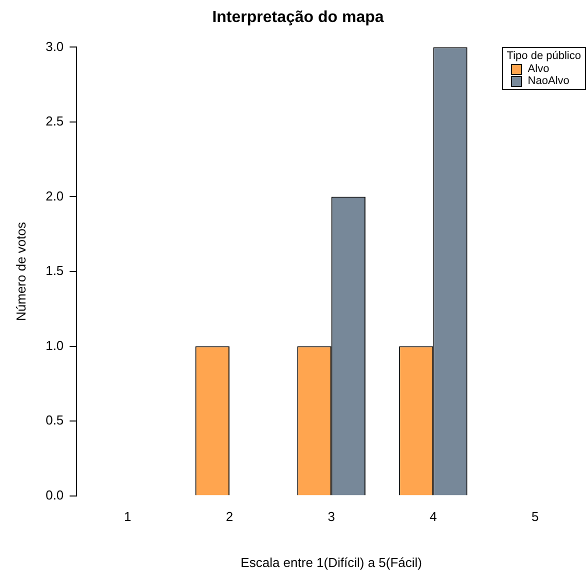  I want to click on x-tick-label: 3, so click(331, 516).